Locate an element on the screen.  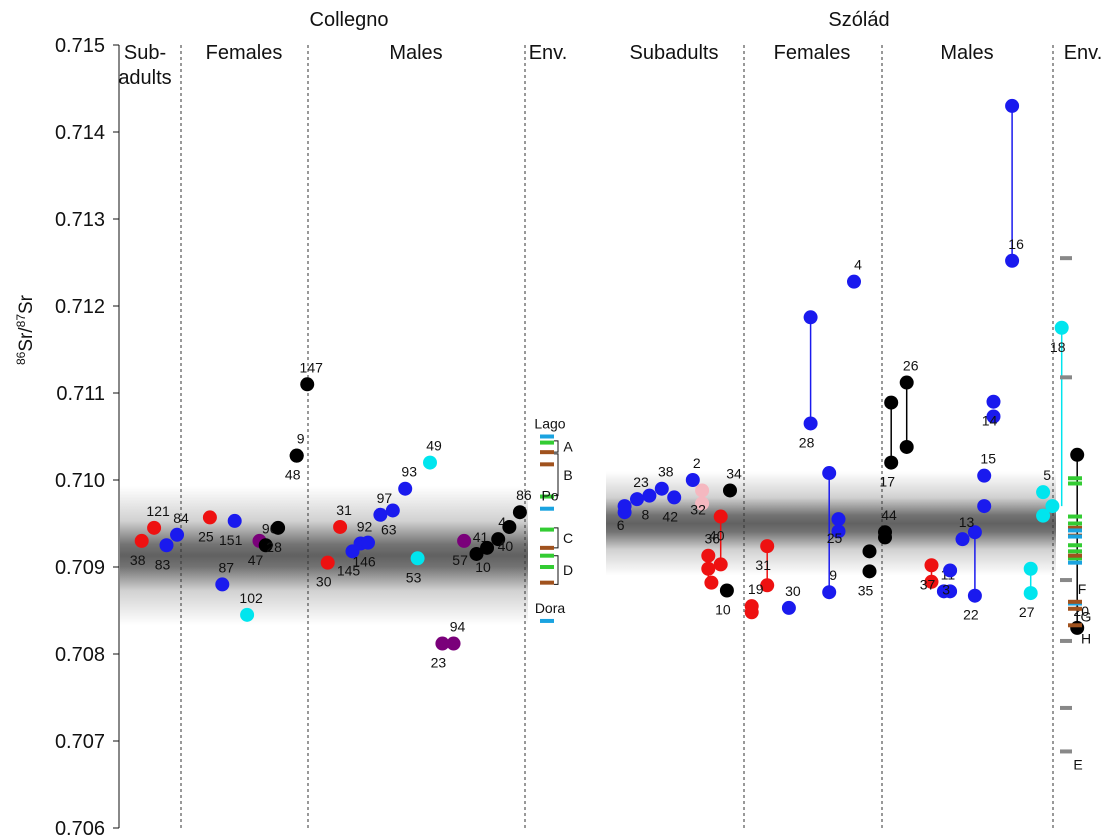
data-point-label: 9 is located at coordinates (301, 439).